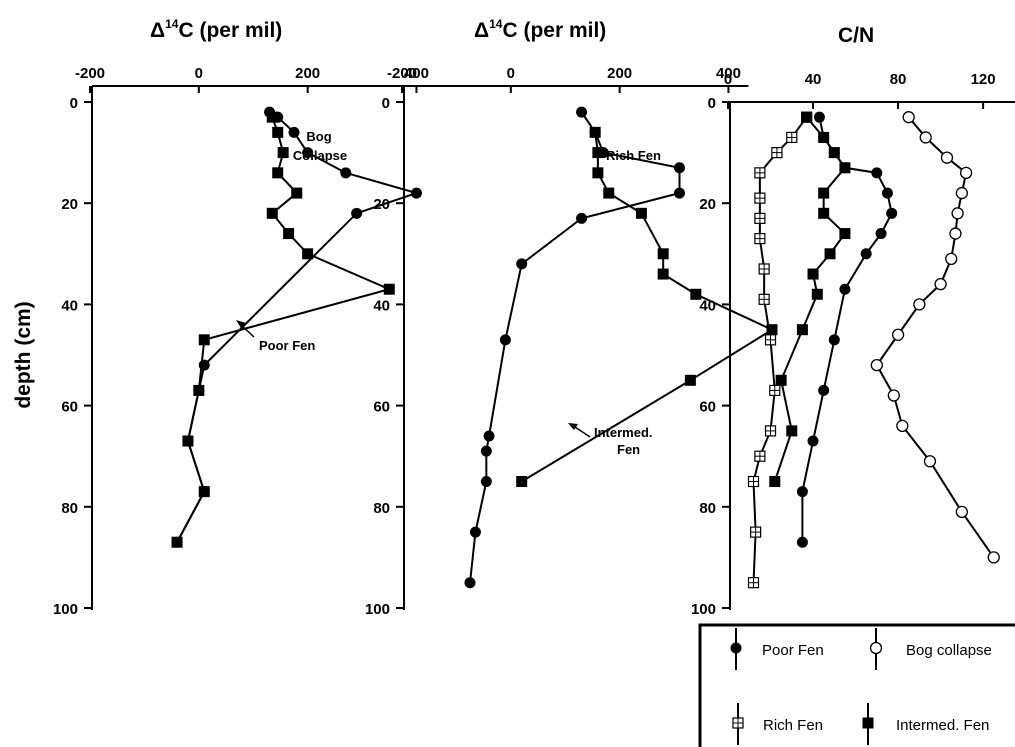  I want to click on panel1-y-tick-label: 20, so click(69, 204).